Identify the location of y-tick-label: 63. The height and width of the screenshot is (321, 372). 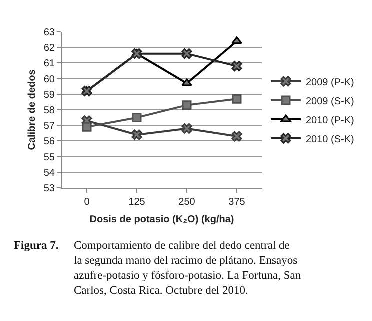
(50, 33).